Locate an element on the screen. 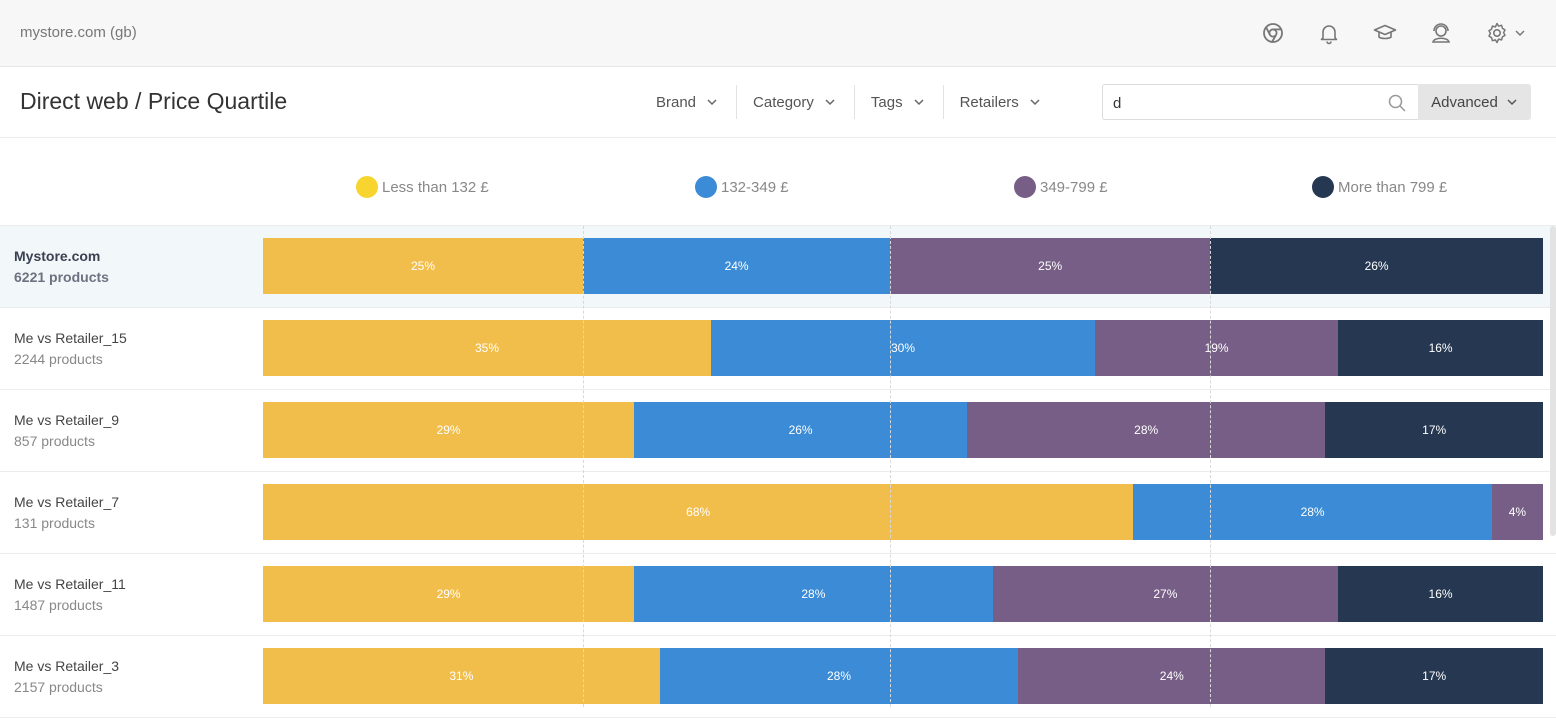 This screenshot has width=1556, height=718. stacked-bar: 29% 26% 28% 17% is located at coordinates (903, 430).